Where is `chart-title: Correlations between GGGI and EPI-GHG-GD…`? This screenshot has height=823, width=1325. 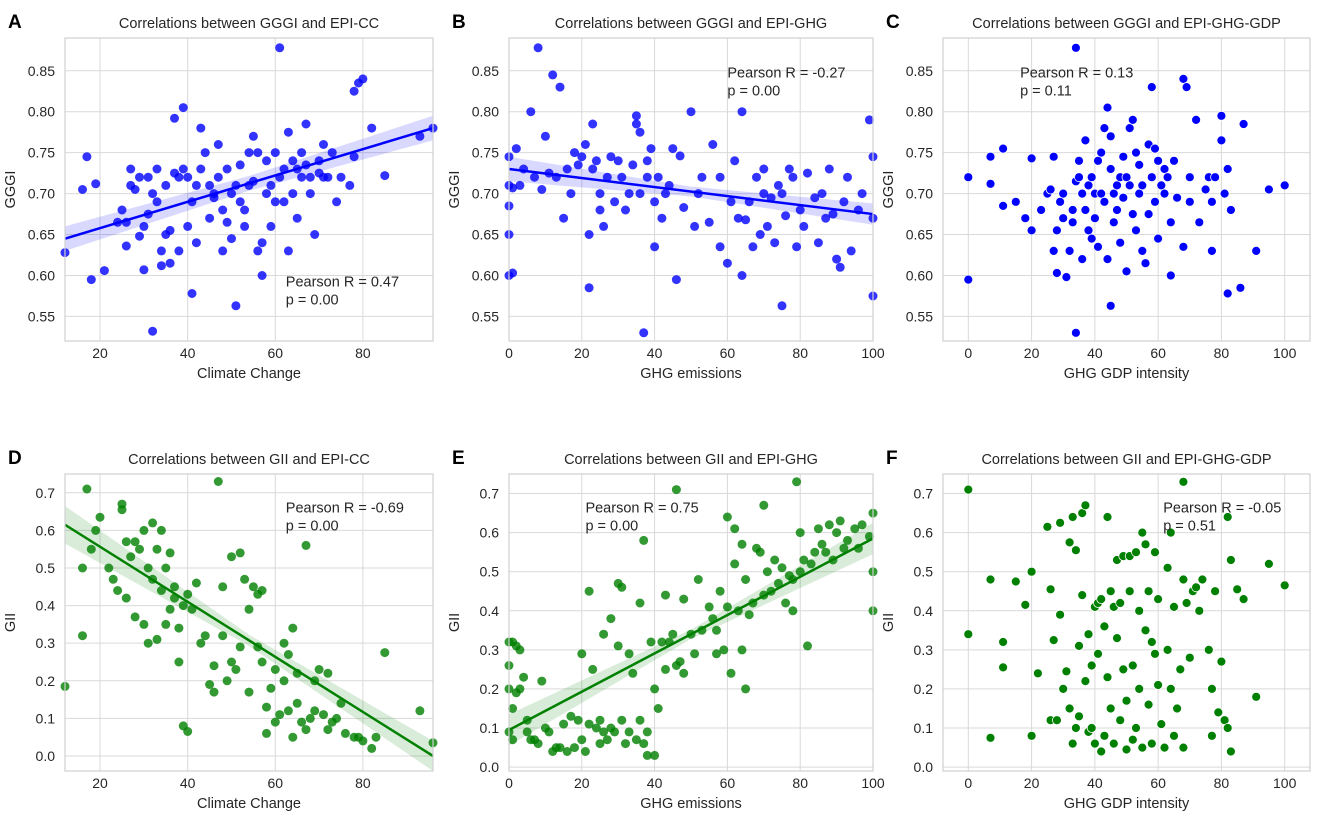
chart-title: Correlations between GGGI and EPI-GHG-GD… is located at coordinates (1126, 24).